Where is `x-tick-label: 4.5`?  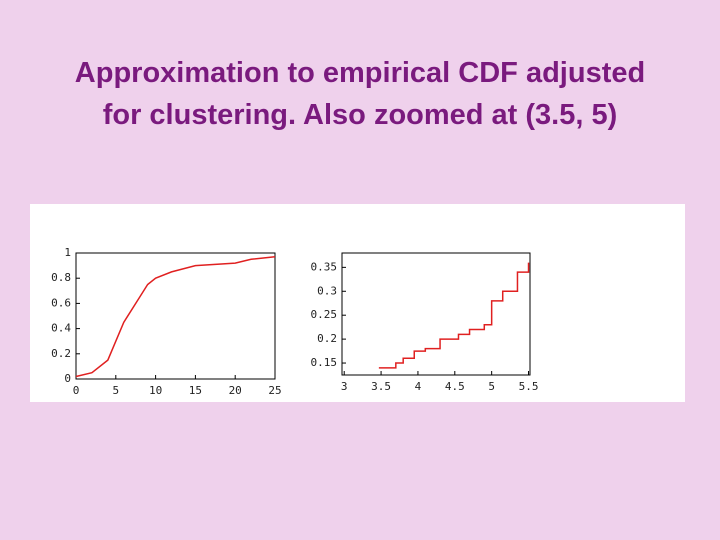
x-tick-label: 4.5 is located at coordinates (455, 386).